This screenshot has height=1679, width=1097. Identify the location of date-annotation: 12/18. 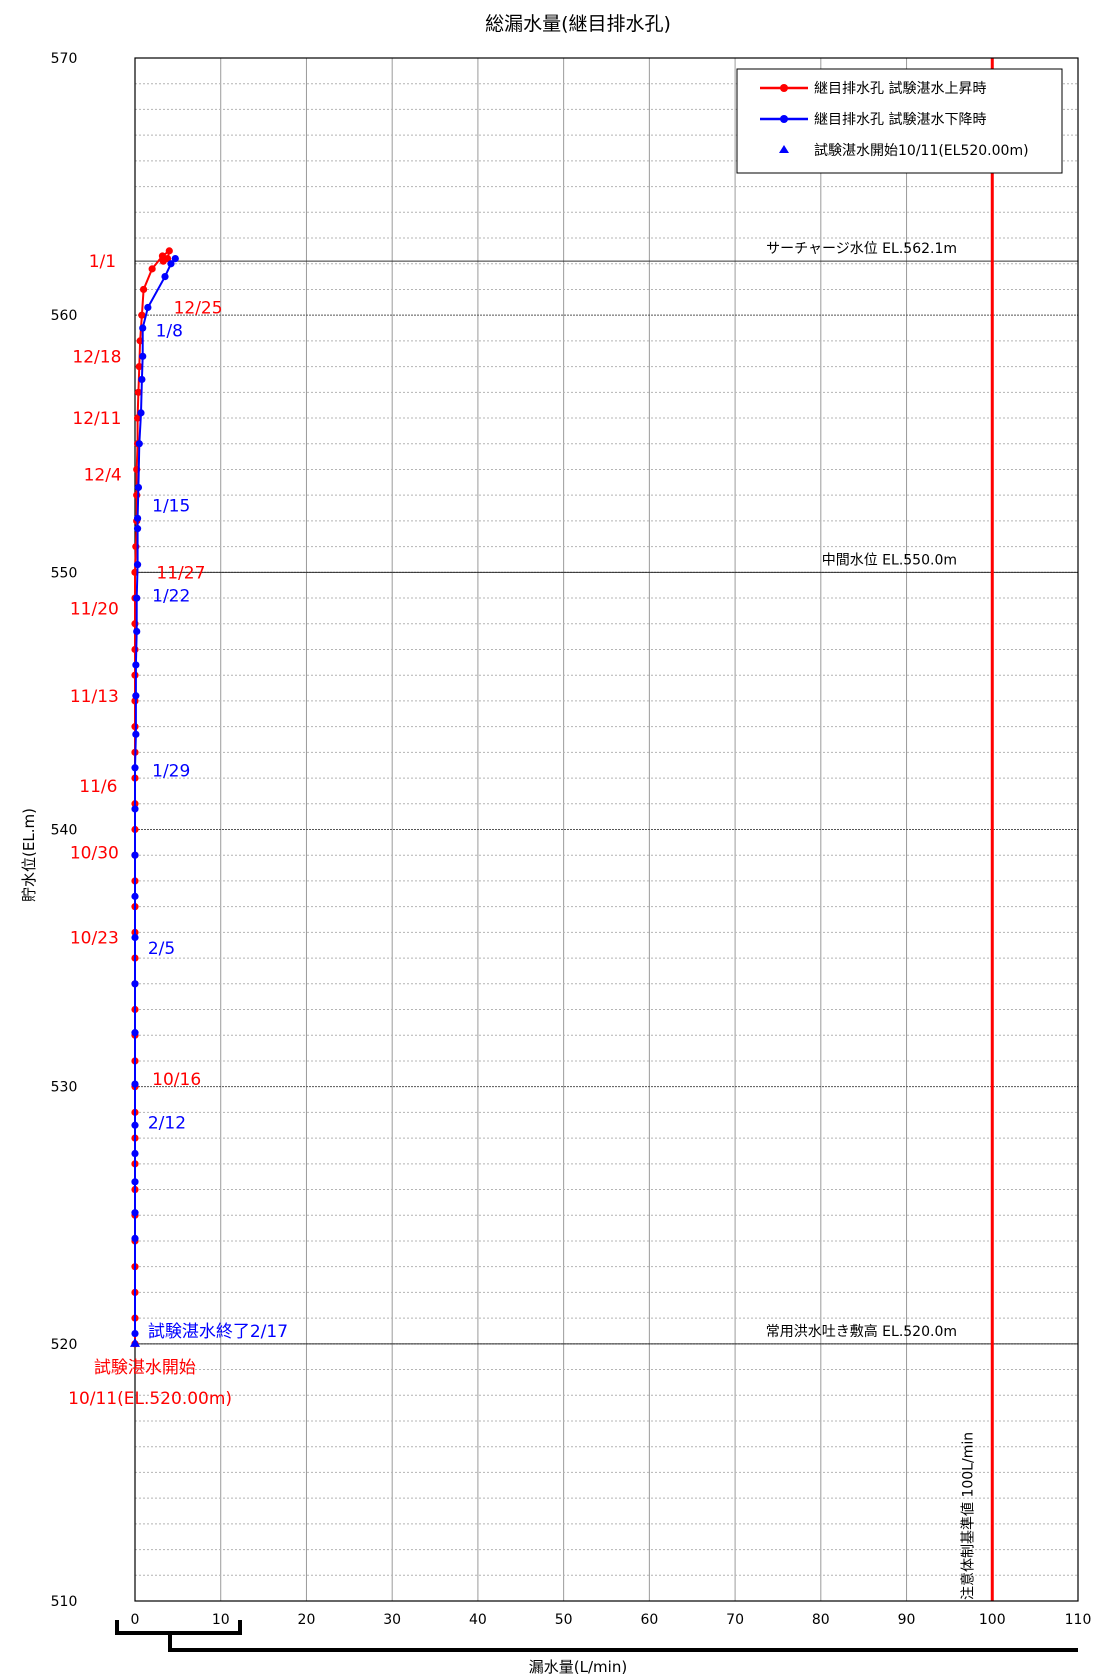
(96, 357).